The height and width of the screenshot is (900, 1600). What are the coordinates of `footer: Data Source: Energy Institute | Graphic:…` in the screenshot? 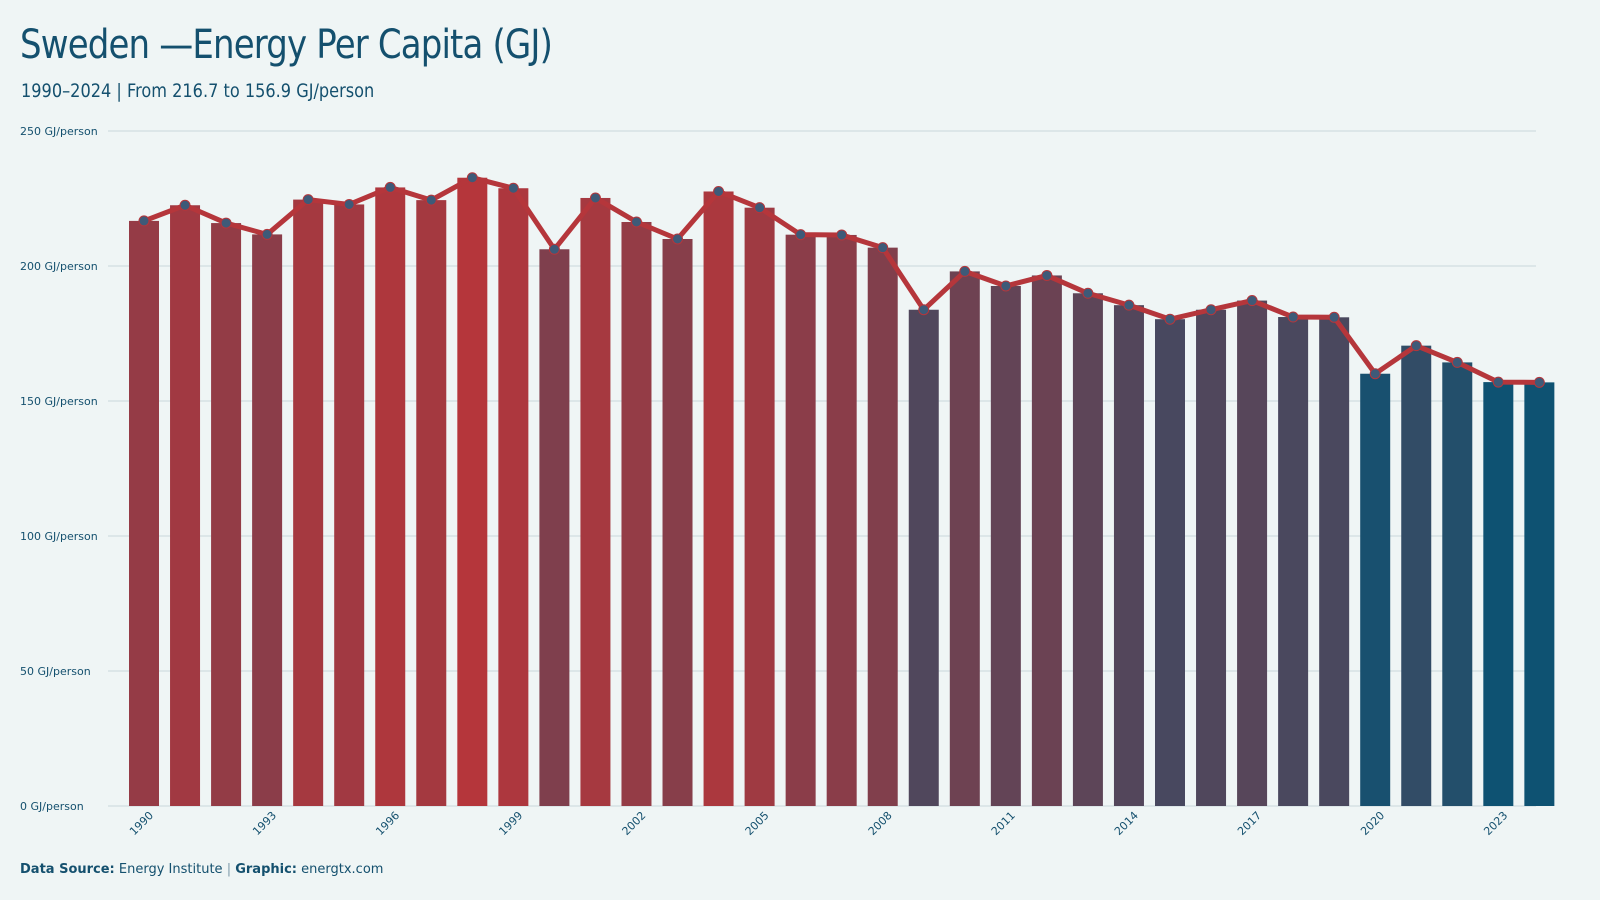 It's located at (201, 869).